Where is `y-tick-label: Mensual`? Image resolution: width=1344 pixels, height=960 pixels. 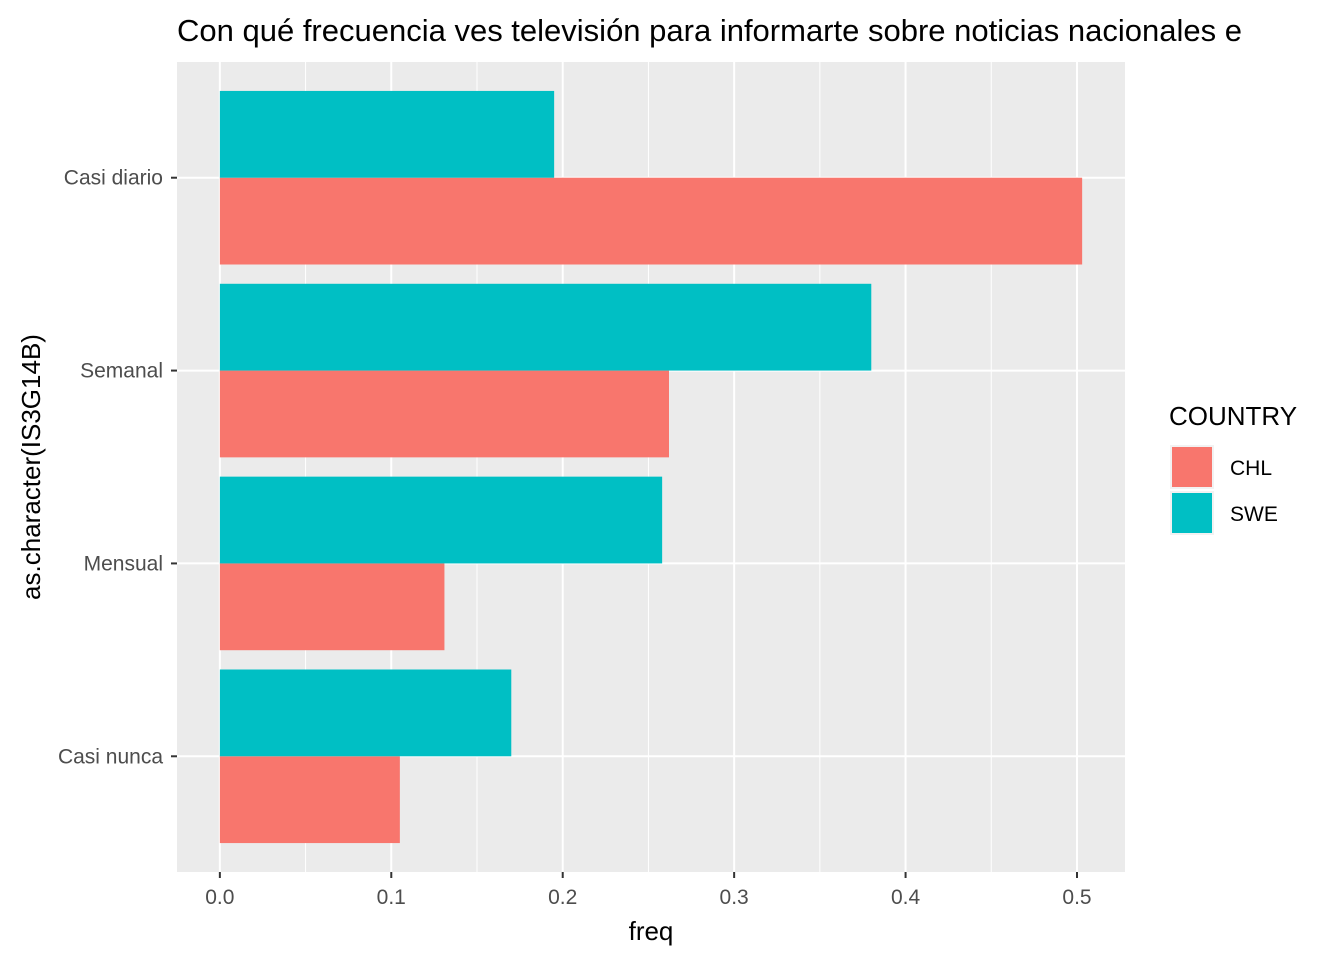
y-tick-label: Mensual is located at coordinates (123, 563).